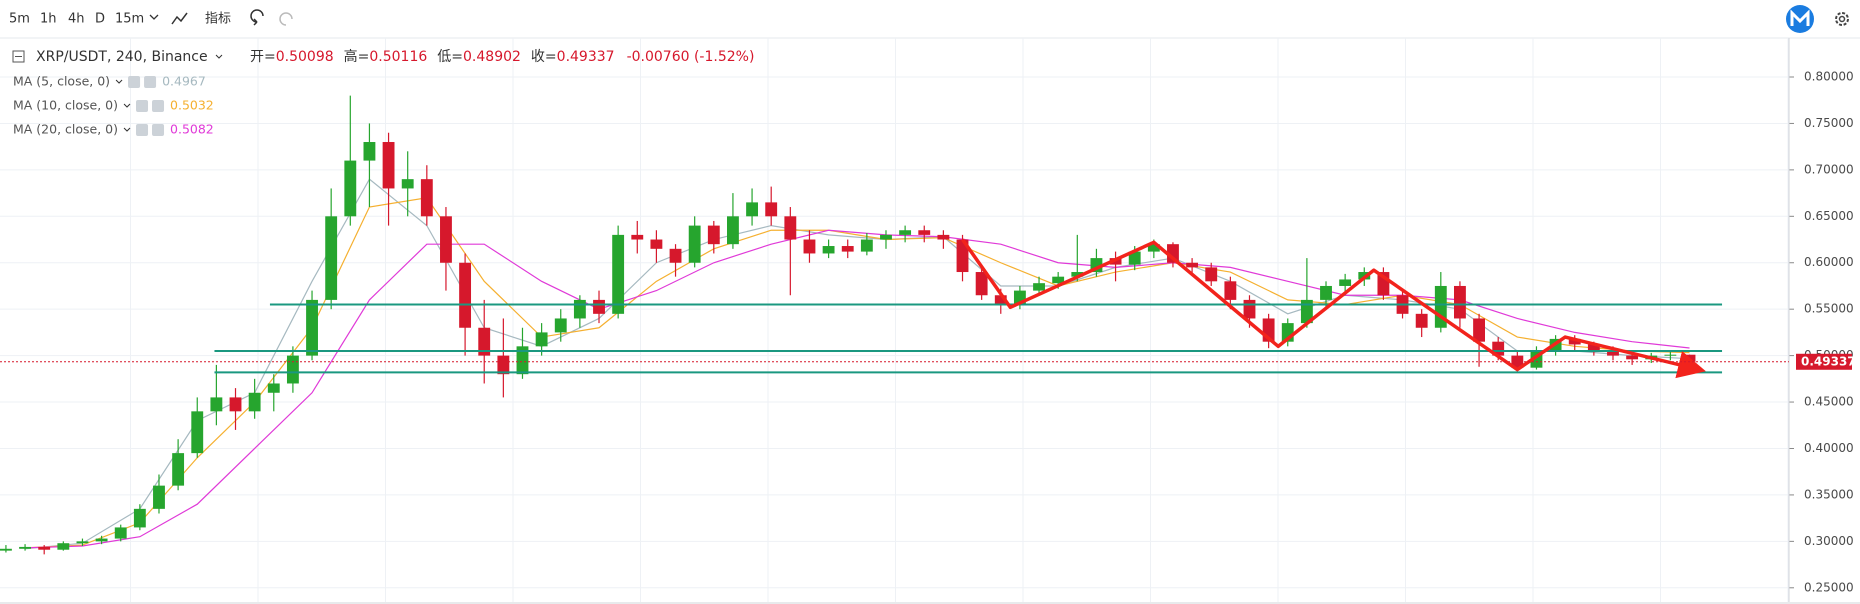 This screenshot has width=1860, height=604. I want to click on interval-button: D, so click(100, 19).